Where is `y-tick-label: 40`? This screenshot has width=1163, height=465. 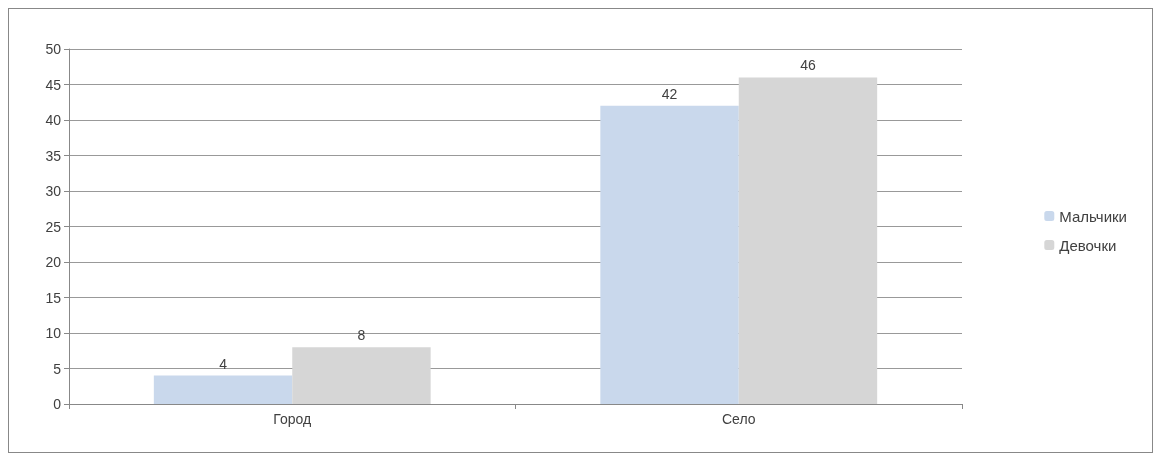 y-tick-label: 40 is located at coordinates (53, 120).